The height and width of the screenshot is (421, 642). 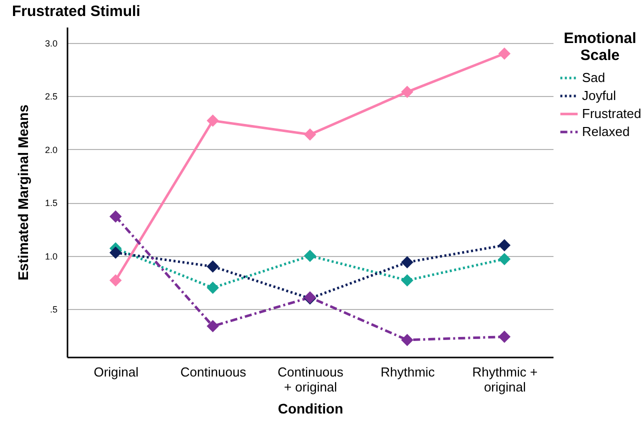 I want to click on y-axis-title: Estimated Marginal Means, so click(x=22, y=192).